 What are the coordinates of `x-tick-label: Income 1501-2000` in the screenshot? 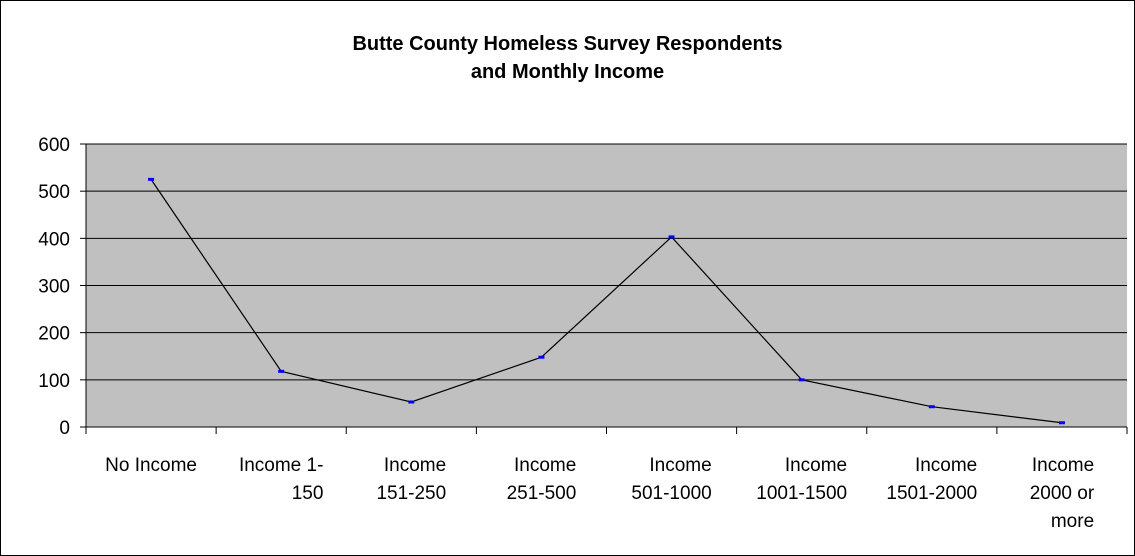 It's located at (931, 479).